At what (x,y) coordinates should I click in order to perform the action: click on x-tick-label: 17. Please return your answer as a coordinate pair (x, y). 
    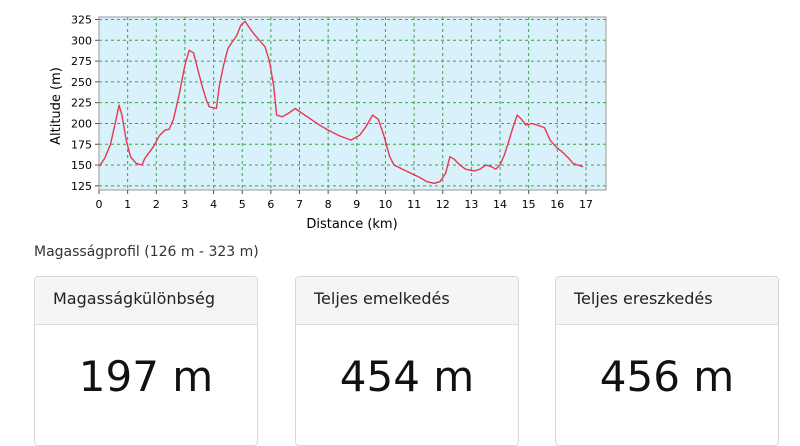
    Looking at the image, I should click on (586, 204).